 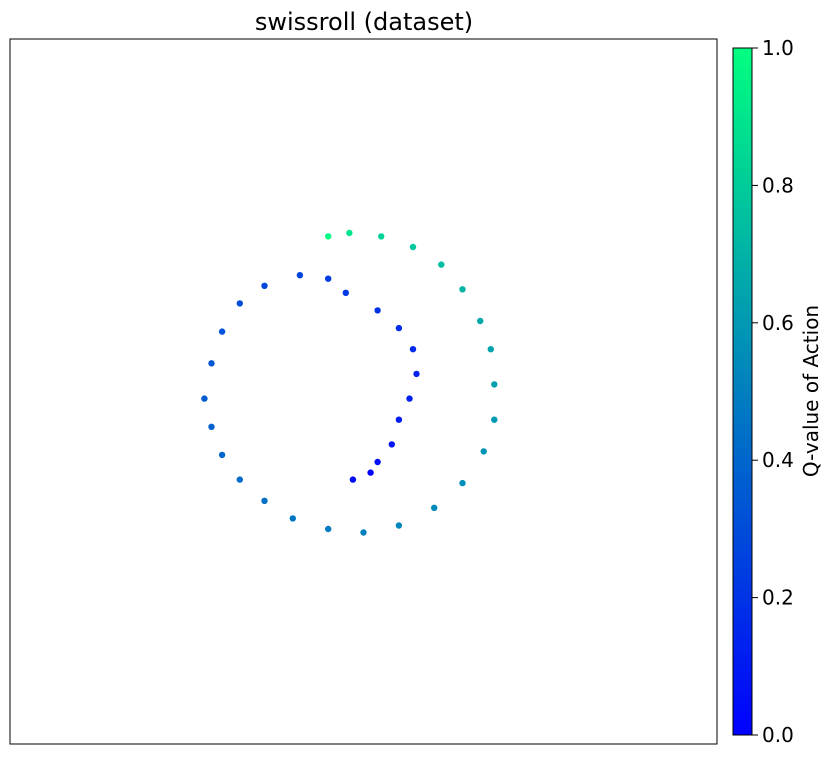 I want to click on scatter-points, so click(x=349, y=382).